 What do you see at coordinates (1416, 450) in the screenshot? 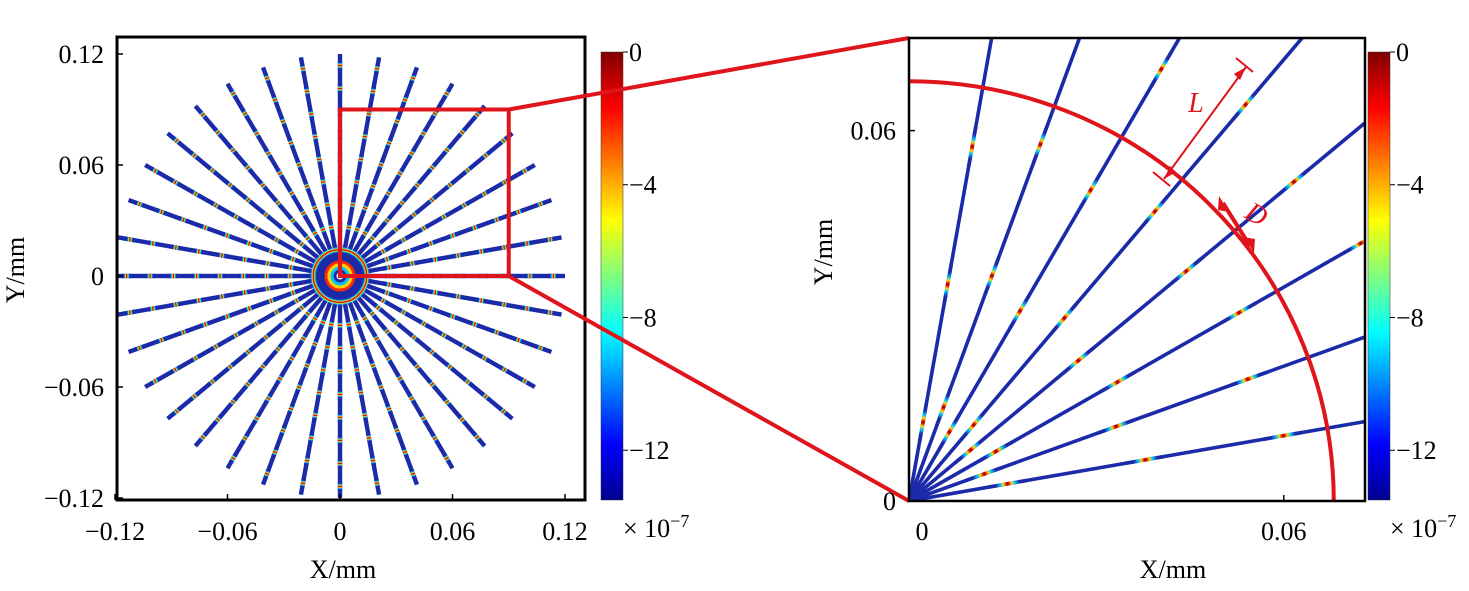
I see `right-colorbar-tick: −12` at bounding box center [1416, 450].